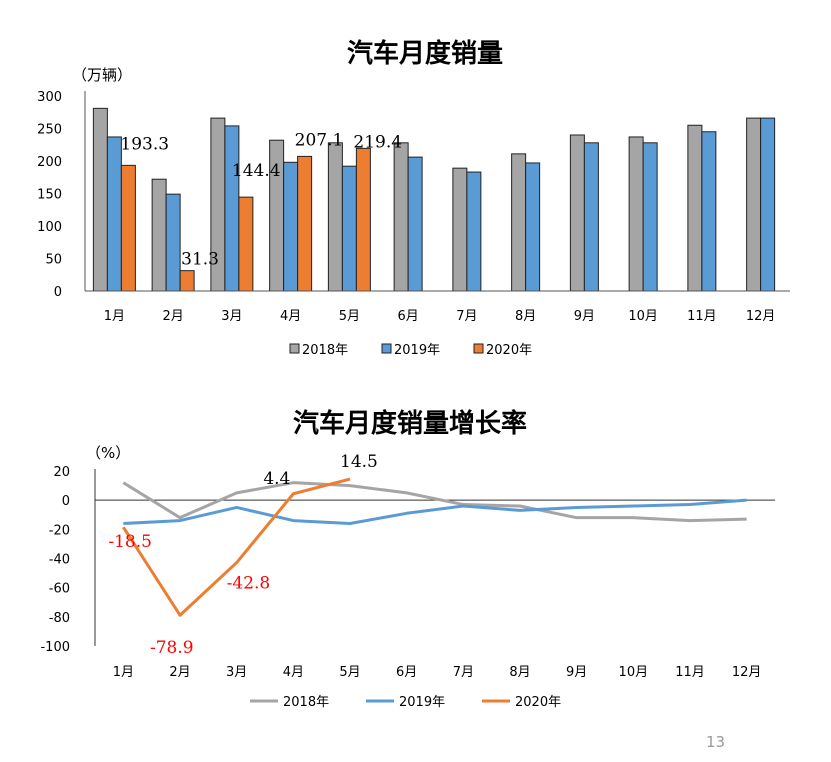 The width and height of the screenshot is (831, 762). What do you see at coordinates (256, 171) in the screenshot?
I see `bar-data-label: 144.4` at bounding box center [256, 171].